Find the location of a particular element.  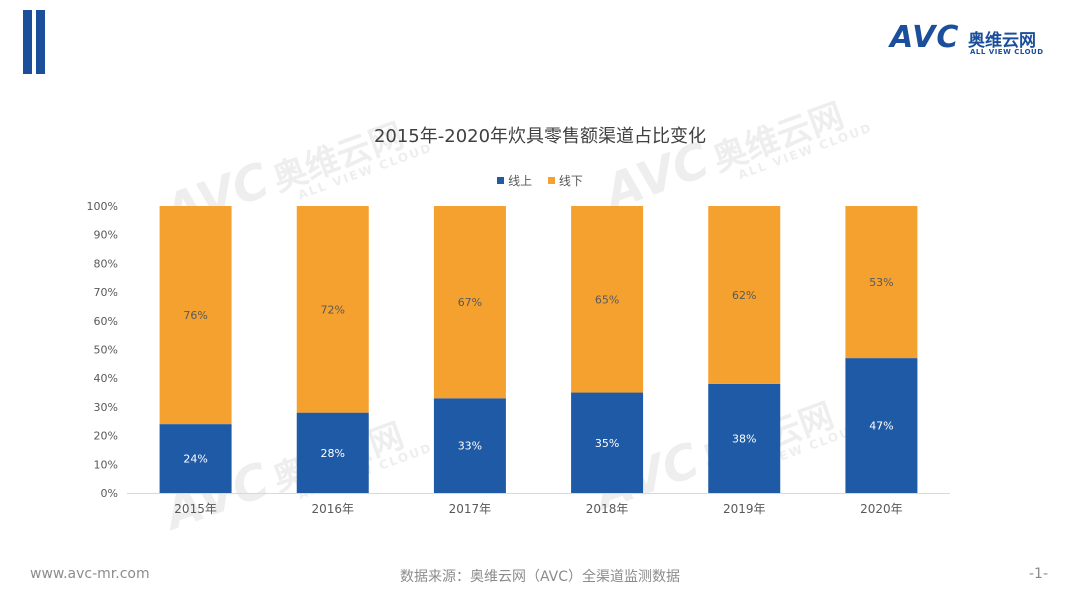

x-tick-label: 2020年 is located at coordinates (881, 509).